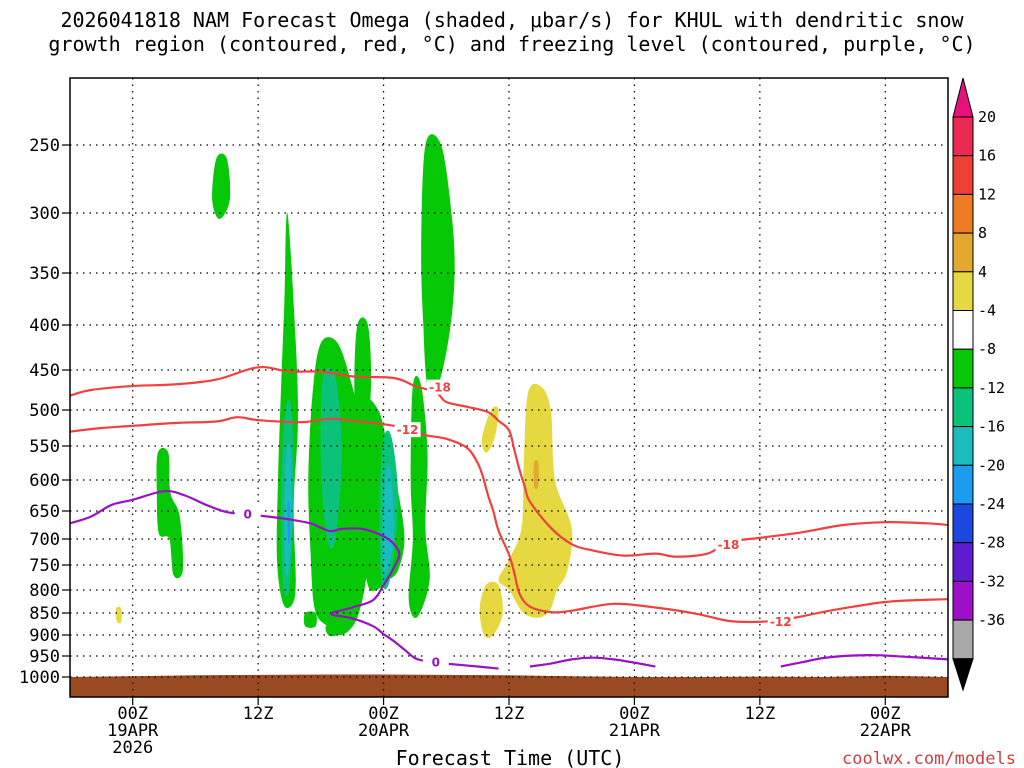  What do you see at coordinates (44, 657) in the screenshot?
I see `y-tick-label-950: 950` at bounding box center [44, 657].